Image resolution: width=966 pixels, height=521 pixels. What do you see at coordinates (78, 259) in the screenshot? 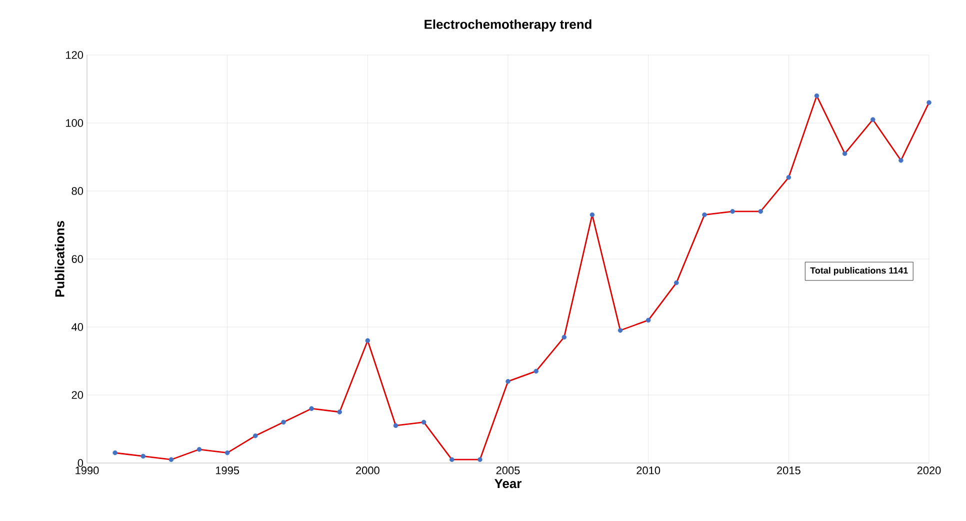
I see `y-tick-label: 60` at bounding box center [78, 259].